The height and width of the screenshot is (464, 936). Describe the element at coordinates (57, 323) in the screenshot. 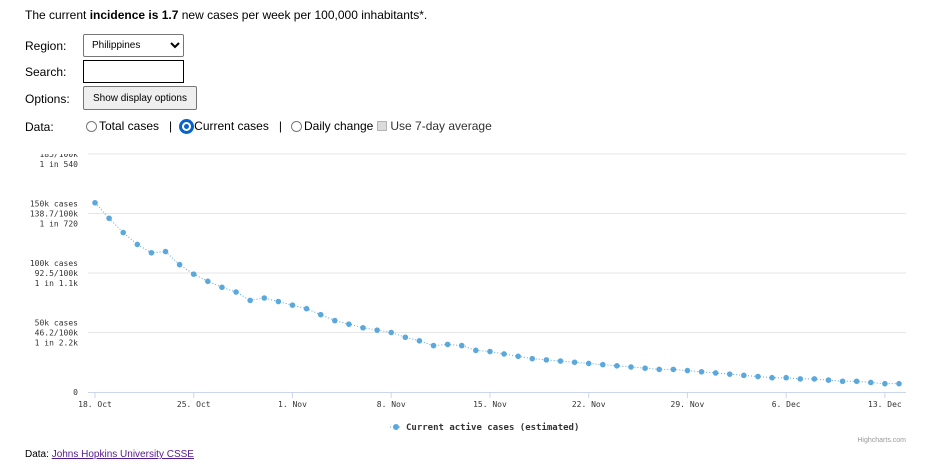

I see `y-tick-label: 50k cases` at that location.